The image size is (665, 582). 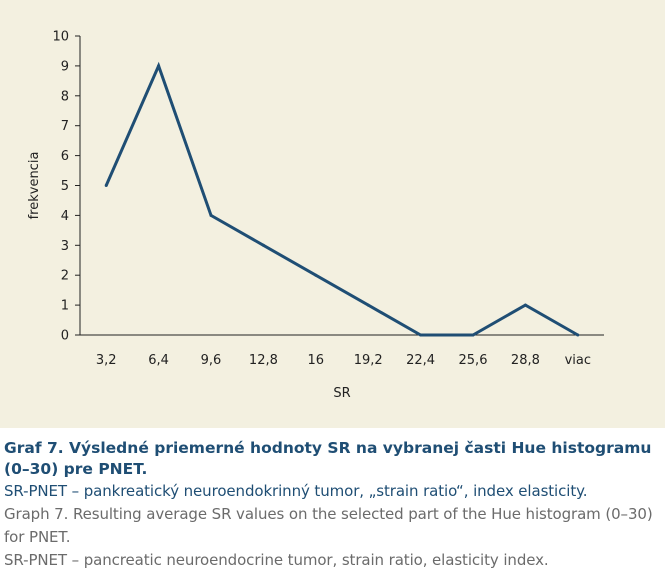 What do you see at coordinates (65, 306) in the screenshot?
I see `y-tick-label: 1` at bounding box center [65, 306].